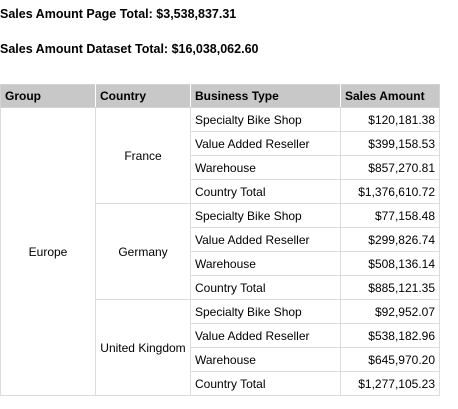 The image size is (458, 409). Describe the element at coordinates (76, 14) in the screenshot. I see `page-total-label: Sales Amount Page Total:` at that location.